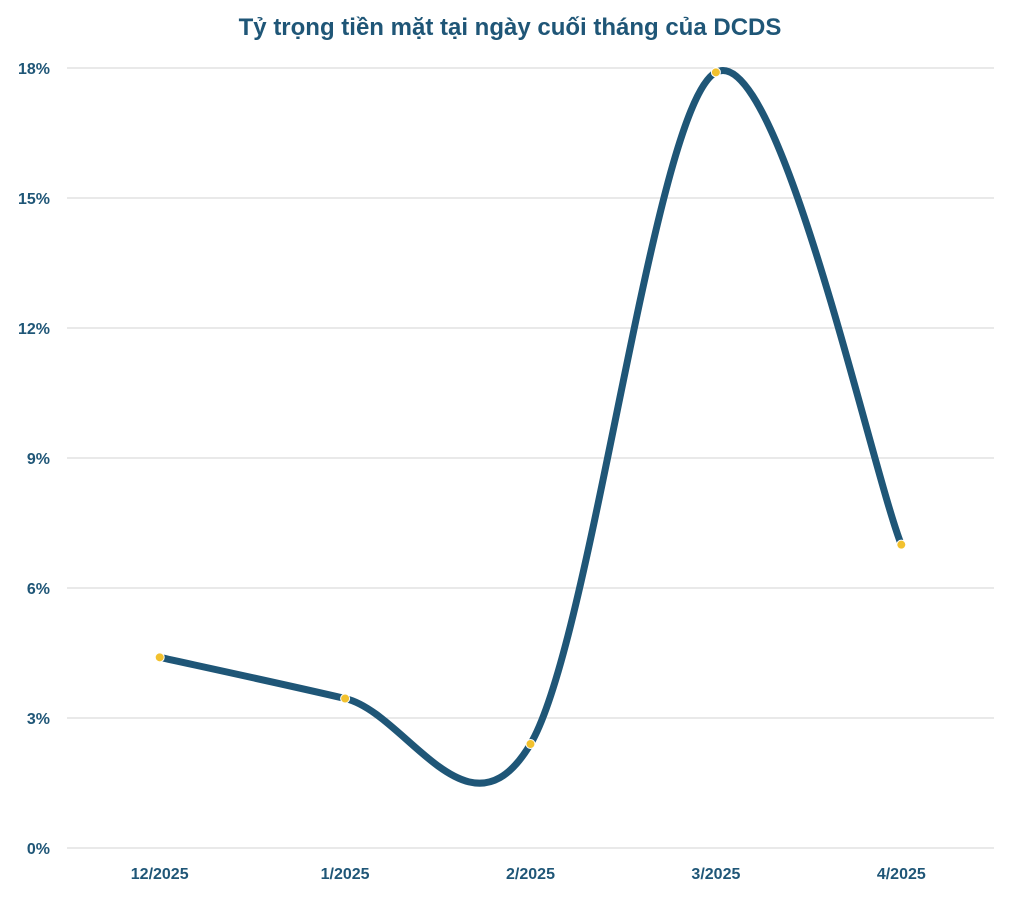 The width and height of the screenshot is (1020, 899). I want to click on x-axis-ticks: 12/2025 1/2025 2/2025 3/2025 4/2025, so click(528, 874).